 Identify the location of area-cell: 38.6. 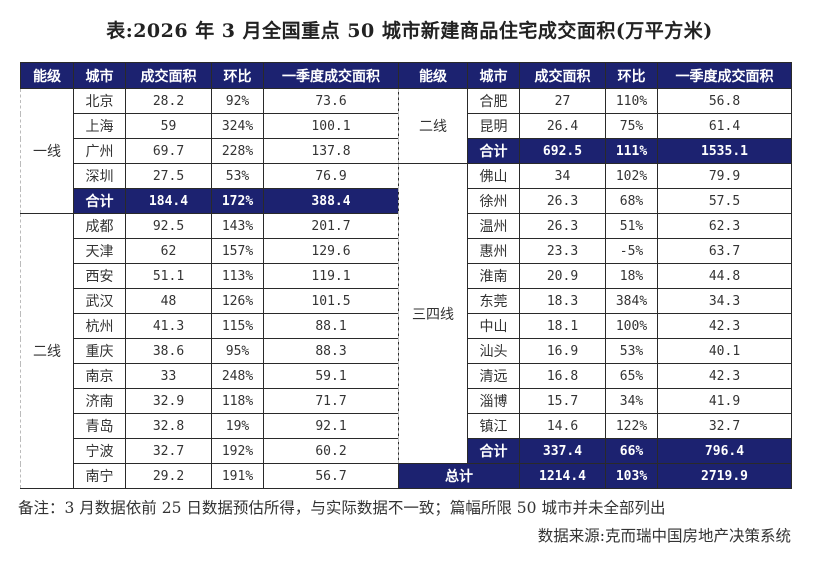
(168, 351).